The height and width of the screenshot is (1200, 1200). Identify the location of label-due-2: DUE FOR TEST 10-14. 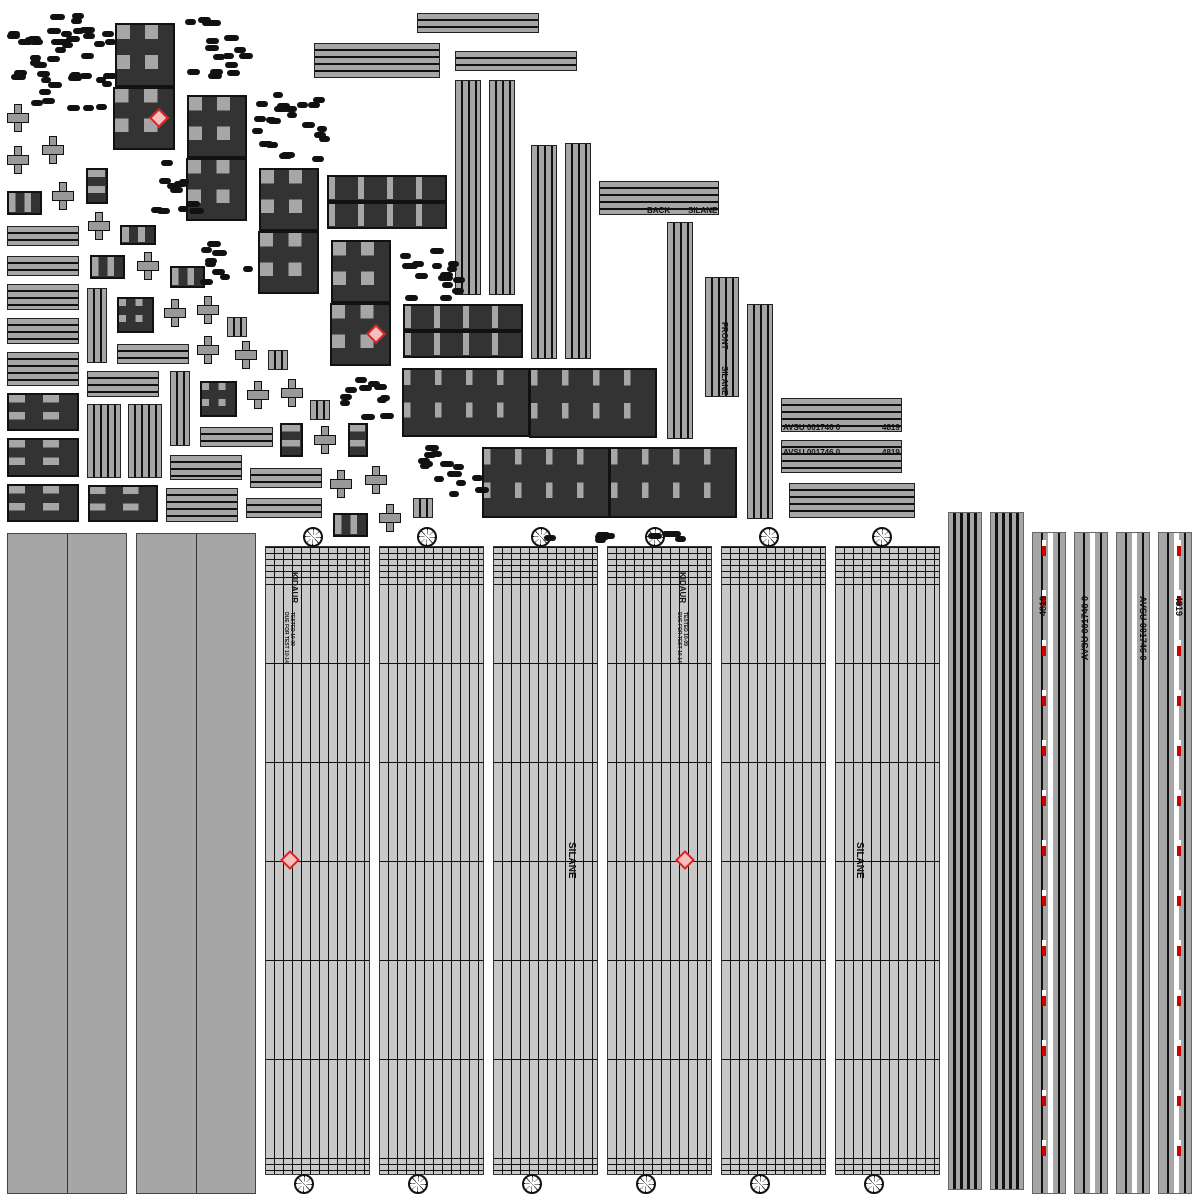
(679, 637).